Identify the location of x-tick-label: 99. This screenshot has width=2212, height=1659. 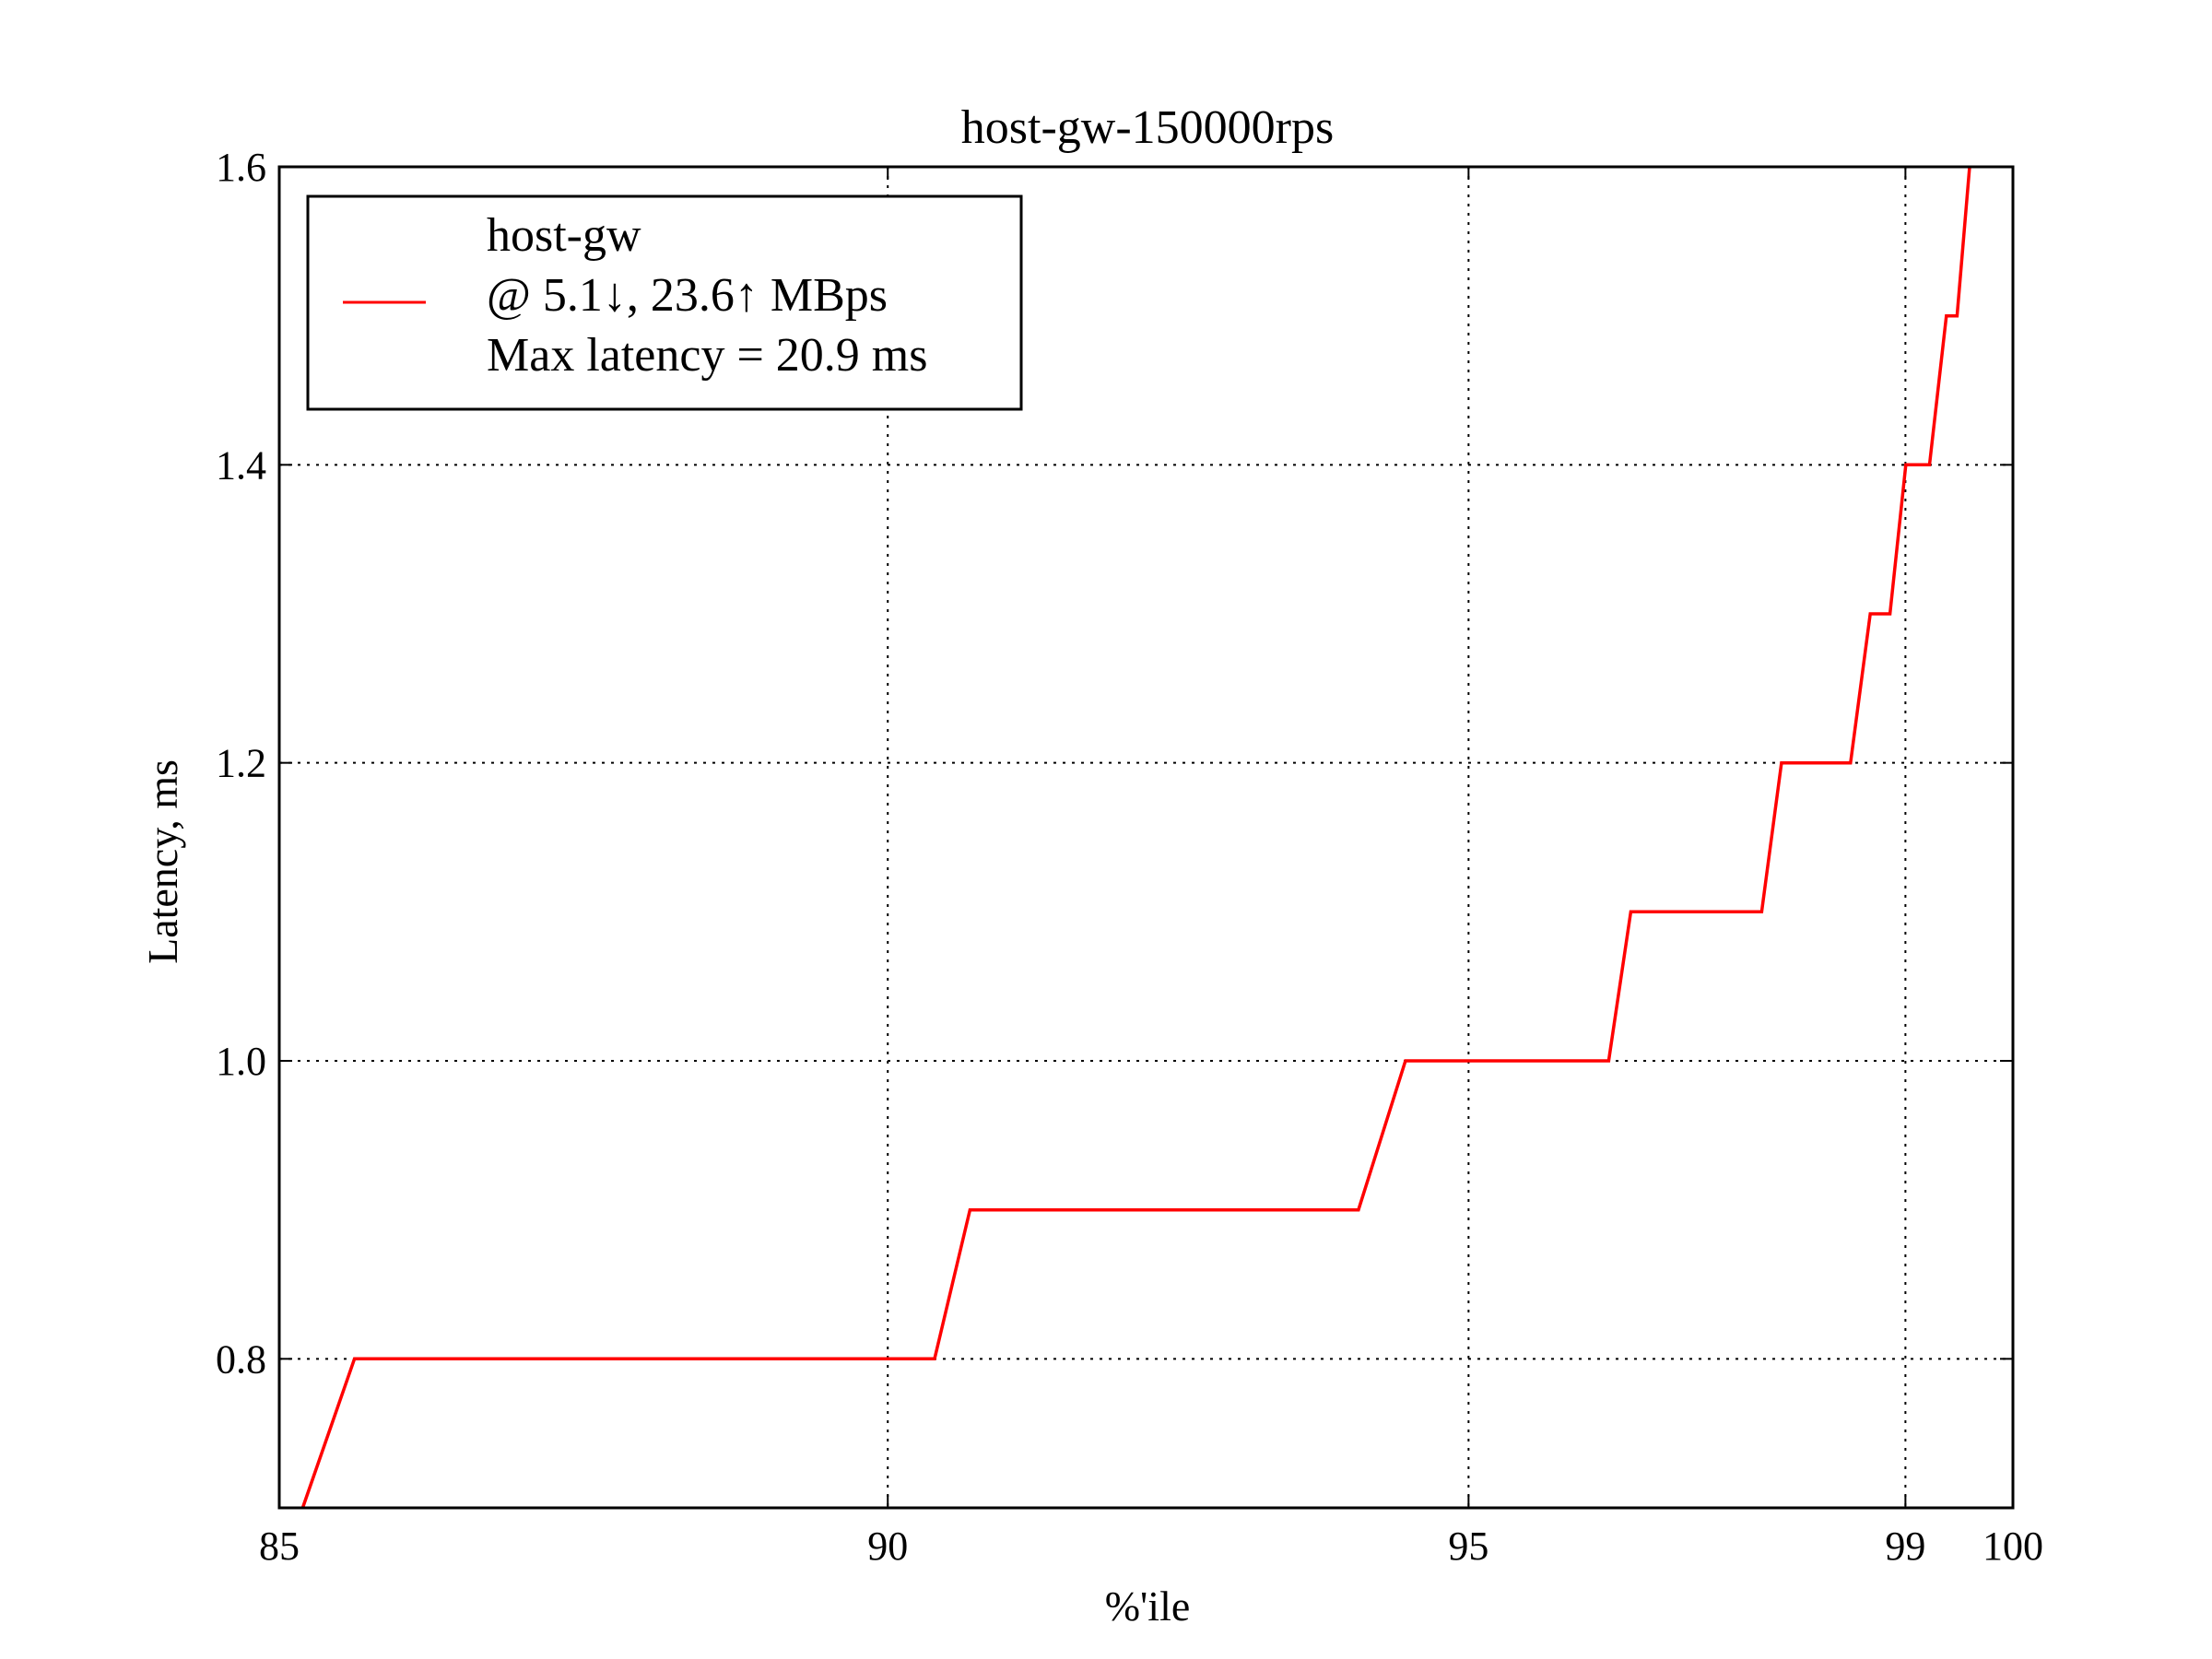
(1905, 1546).